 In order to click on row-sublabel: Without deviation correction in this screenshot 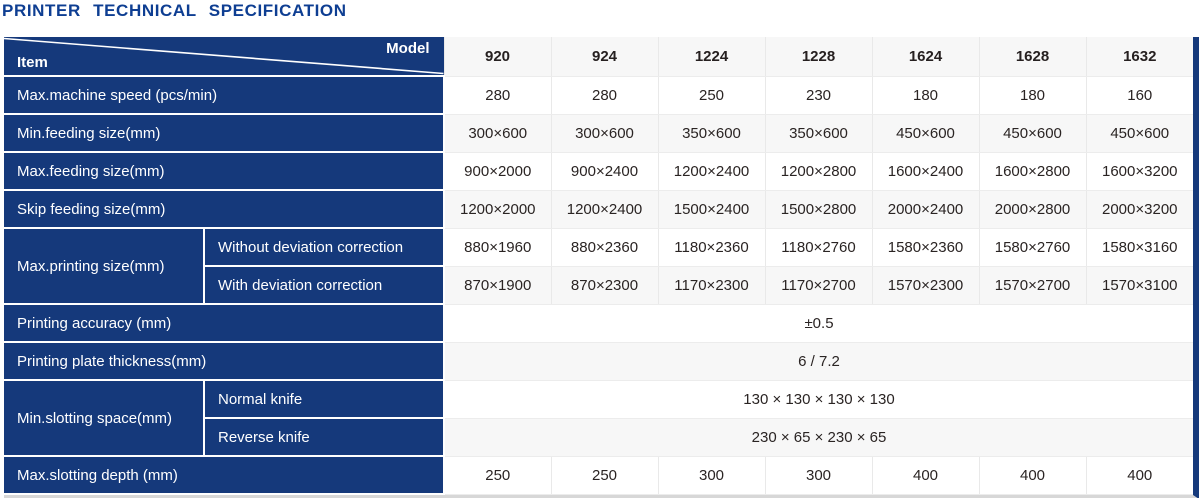, I will do `click(324, 247)`.